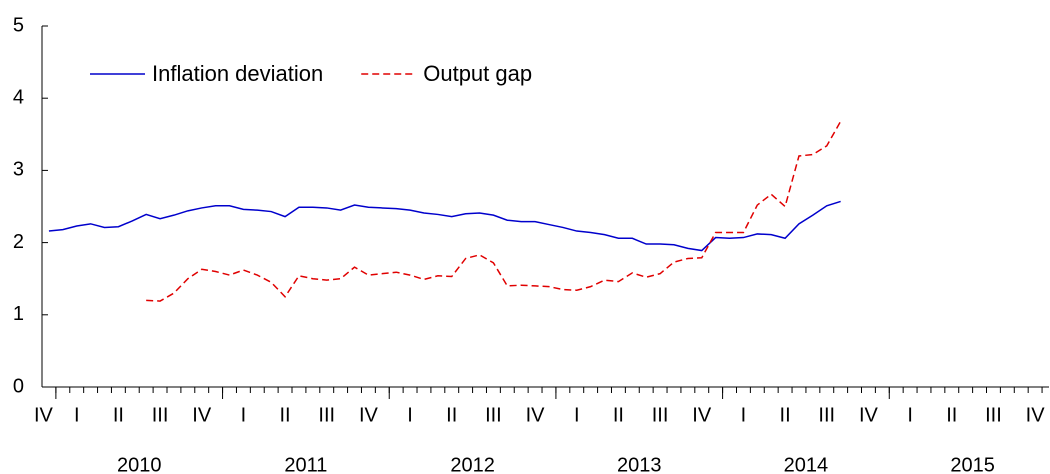 The width and height of the screenshot is (1050, 474). Describe the element at coordinates (18, 25) in the screenshot. I see `y-tick-label: 5` at that location.